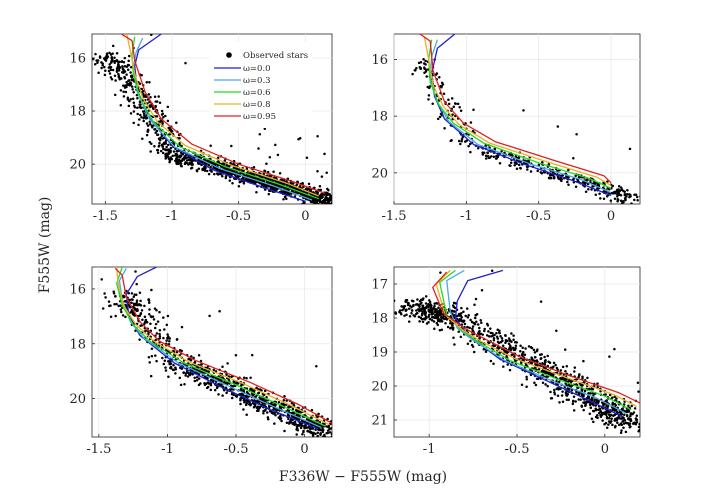 The image size is (706, 491). Describe the element at coordinates (379, 117) in the screenshot. I see `y-tick-label: 18` at that location.